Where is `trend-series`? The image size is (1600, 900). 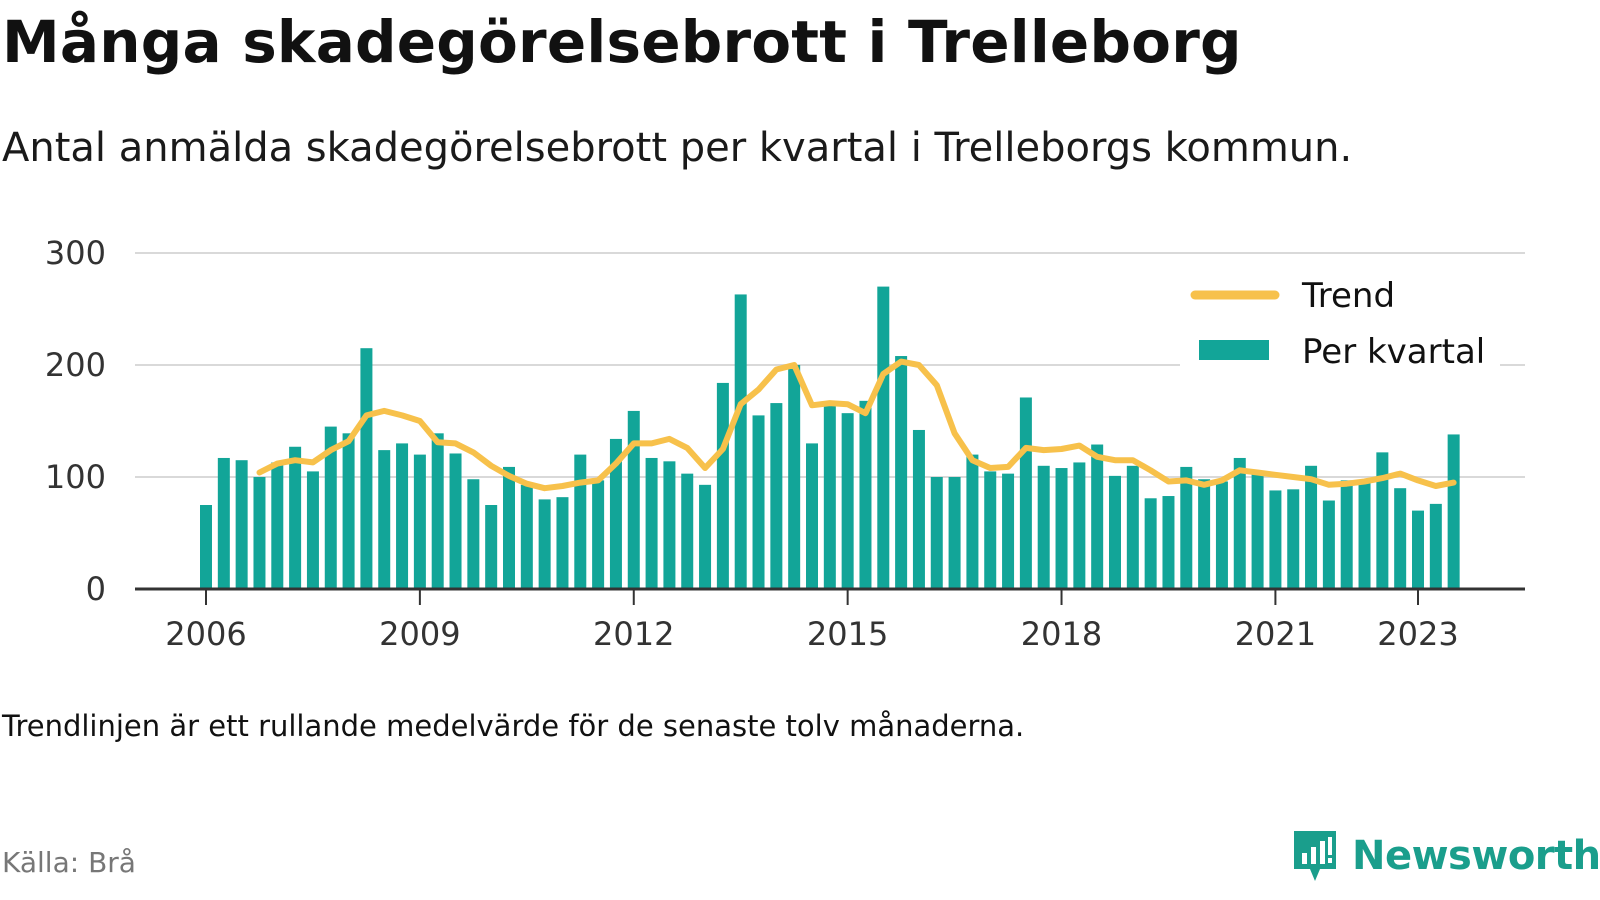
trend-series is located at coordinates (856, 425).